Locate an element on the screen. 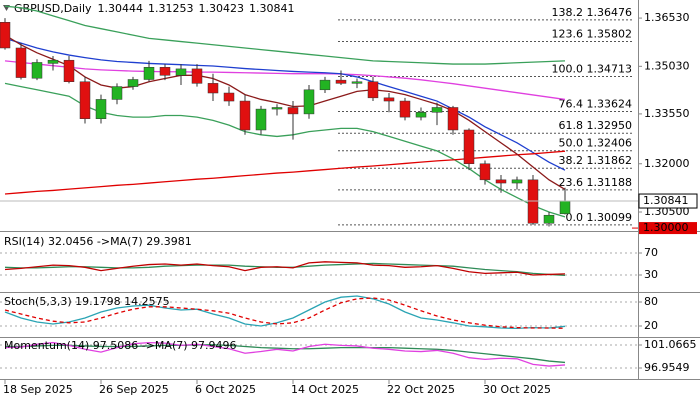  y-tick-label: 1.32000 is located at coordinates (667, 163).